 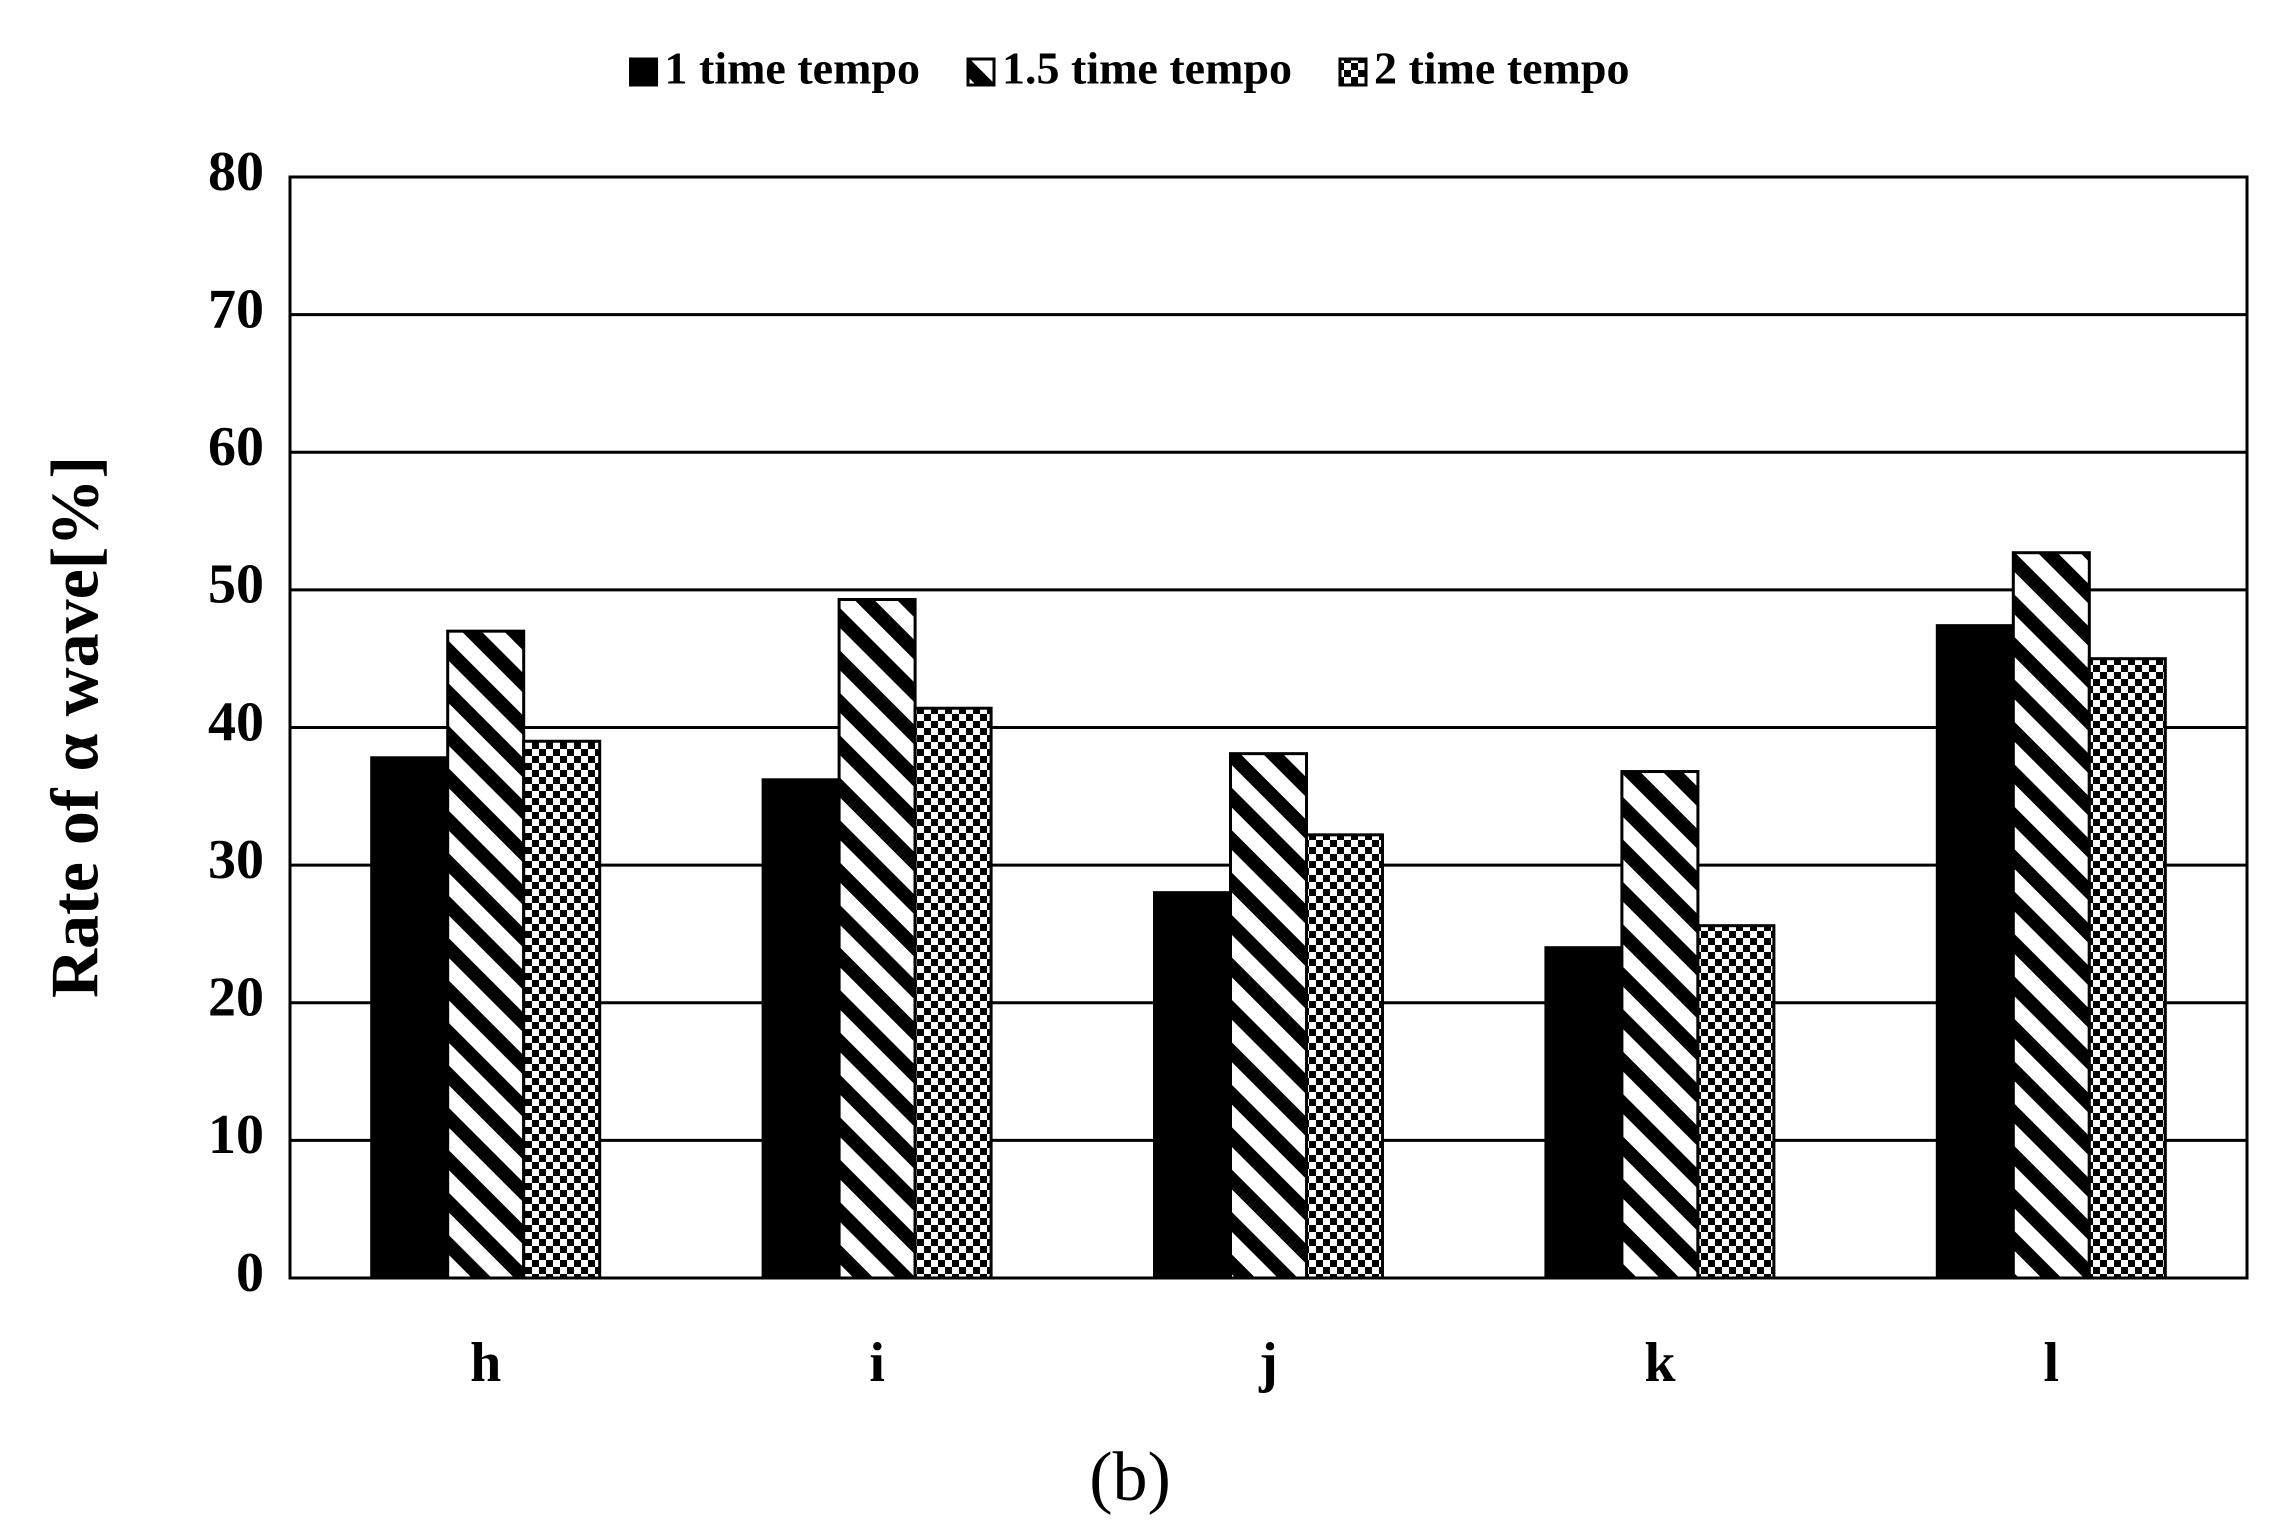 What do you see at coordinates (1660, 1363) in the screenshot?
I see `x-tick-label: k` at bounding box center [1660, 1363].